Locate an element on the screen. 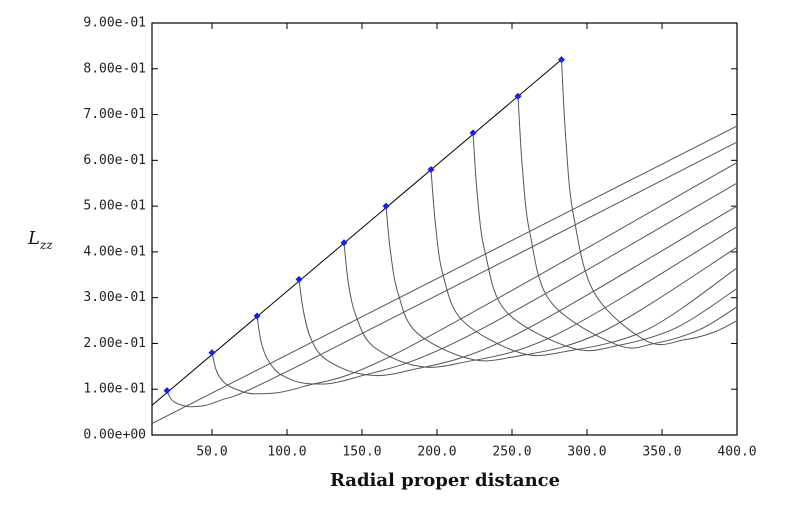 The image size is (789, 519). y-tick-label: 1.00e-01 is located at coordinates (114, 389).